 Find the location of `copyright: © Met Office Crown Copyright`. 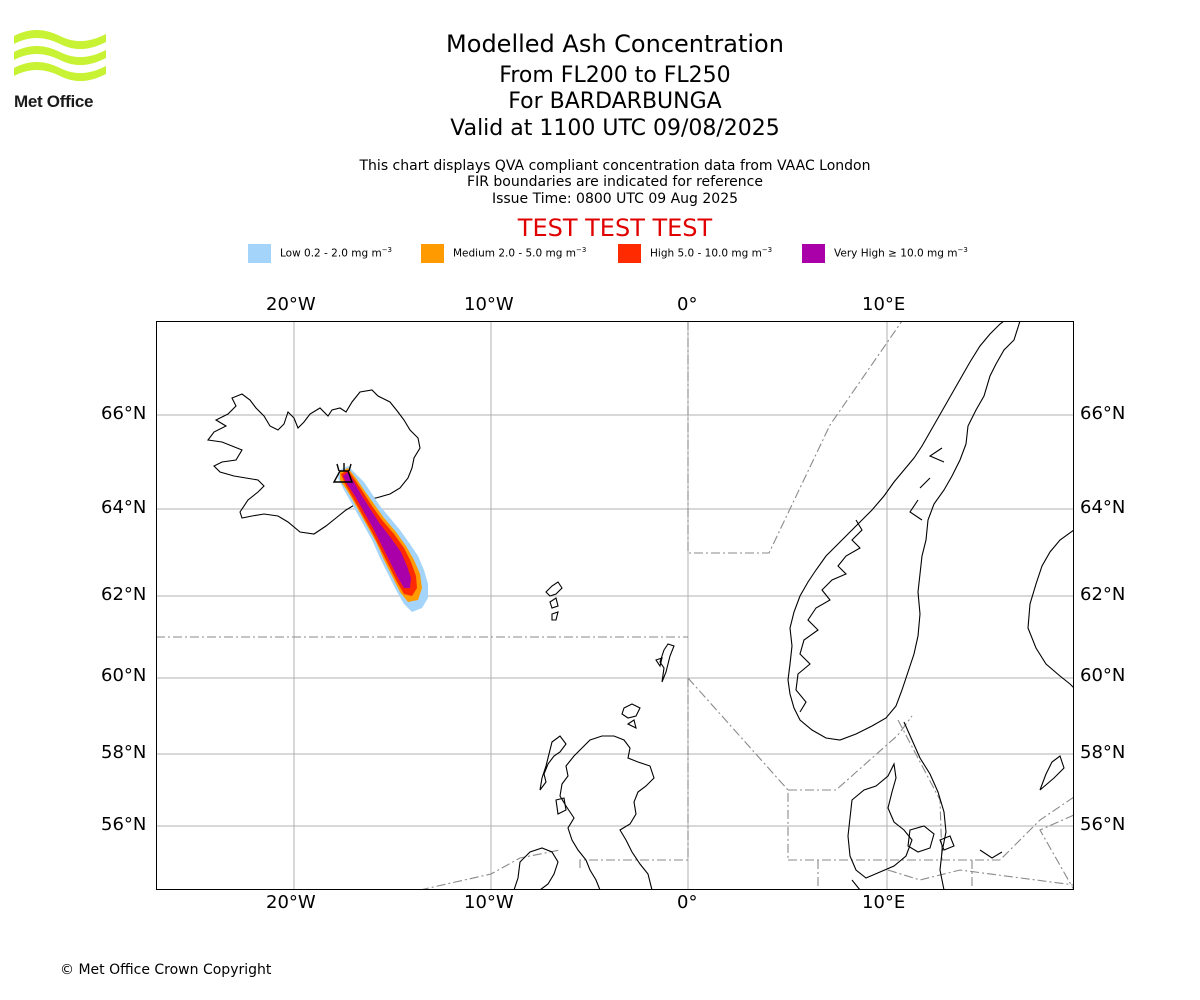

copyright: © Met Office Crown Copyright is located at coordinates (166, 970).